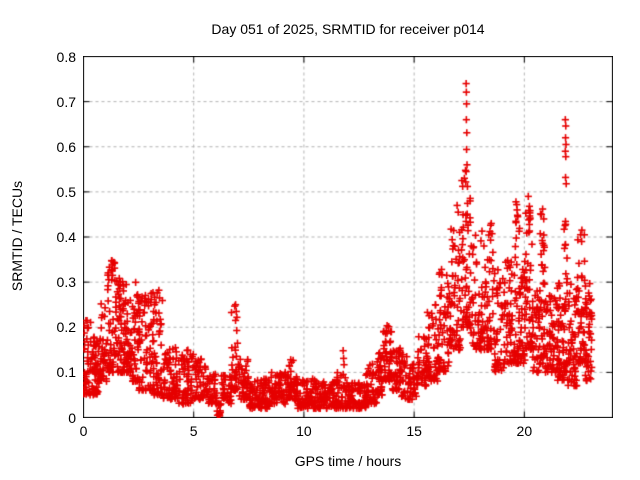 The height and width of the screenshot is (480, 640). Describe the element at coordinates (66, 146) in the screenshot. I see `y-tick-label: 0.6` at that location.